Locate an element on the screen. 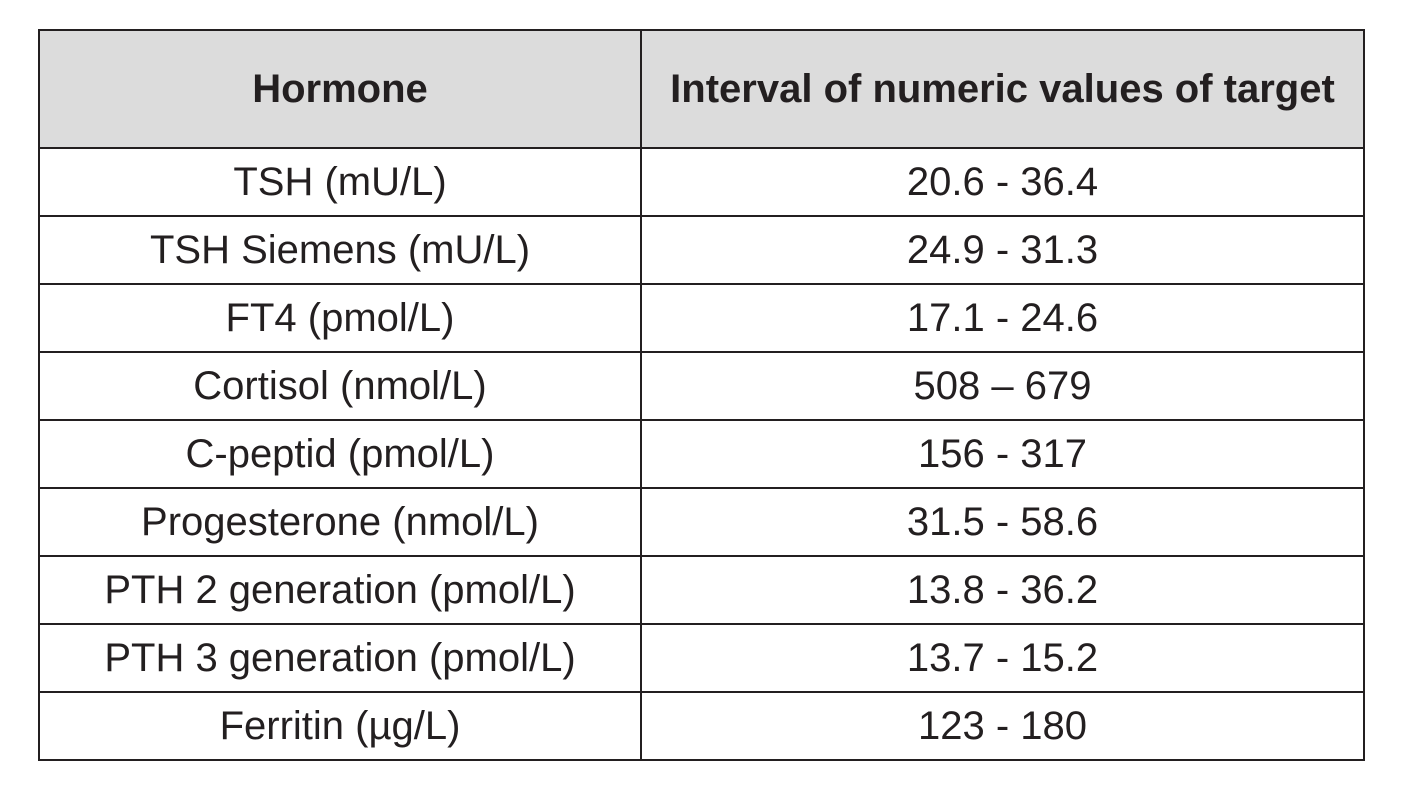 The height and width of the screenshot is (800, 1403). interval-cell: 156 - 317 is located at coordinates (1002, 454).